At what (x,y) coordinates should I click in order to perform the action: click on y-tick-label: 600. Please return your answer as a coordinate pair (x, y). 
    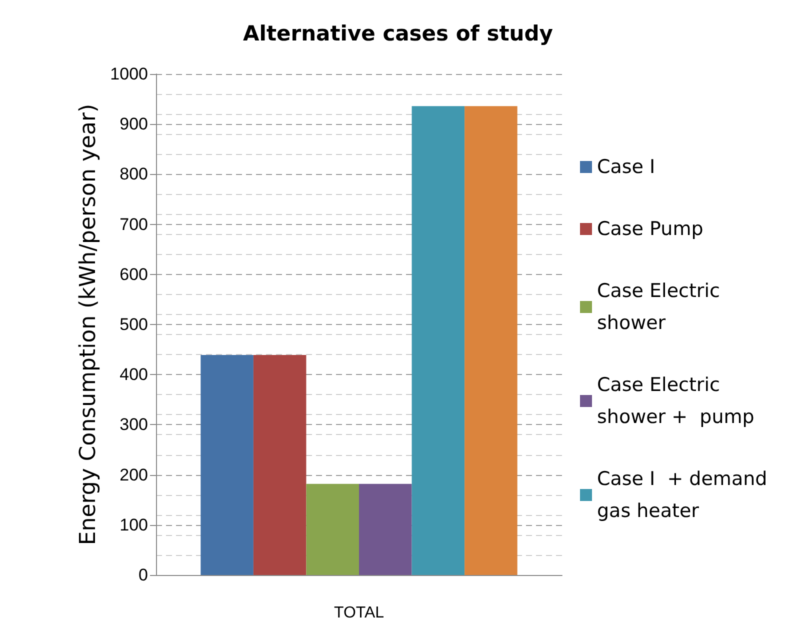
    Looking at the image, I should click on (134, 274).